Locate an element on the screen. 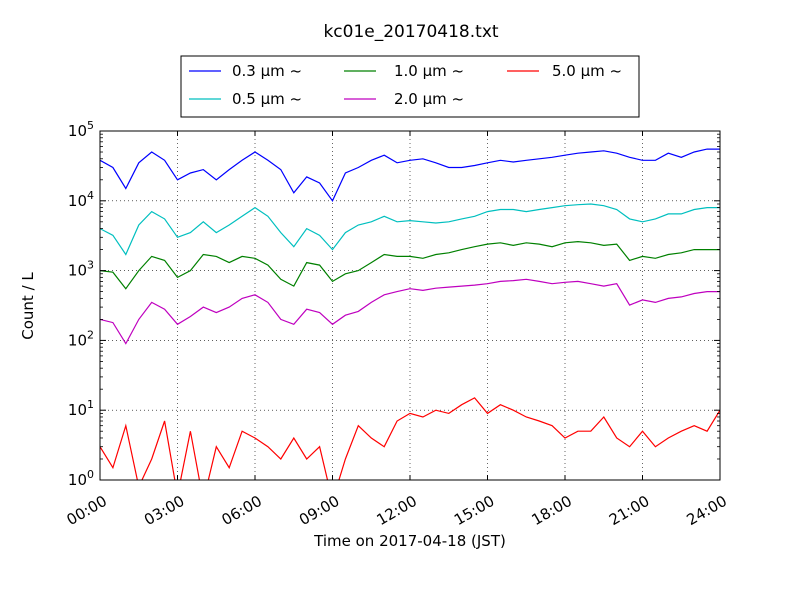 The image size is (800, 604). legend-item-1: 0.5 μm ~ is located at coordinates (245, 99).